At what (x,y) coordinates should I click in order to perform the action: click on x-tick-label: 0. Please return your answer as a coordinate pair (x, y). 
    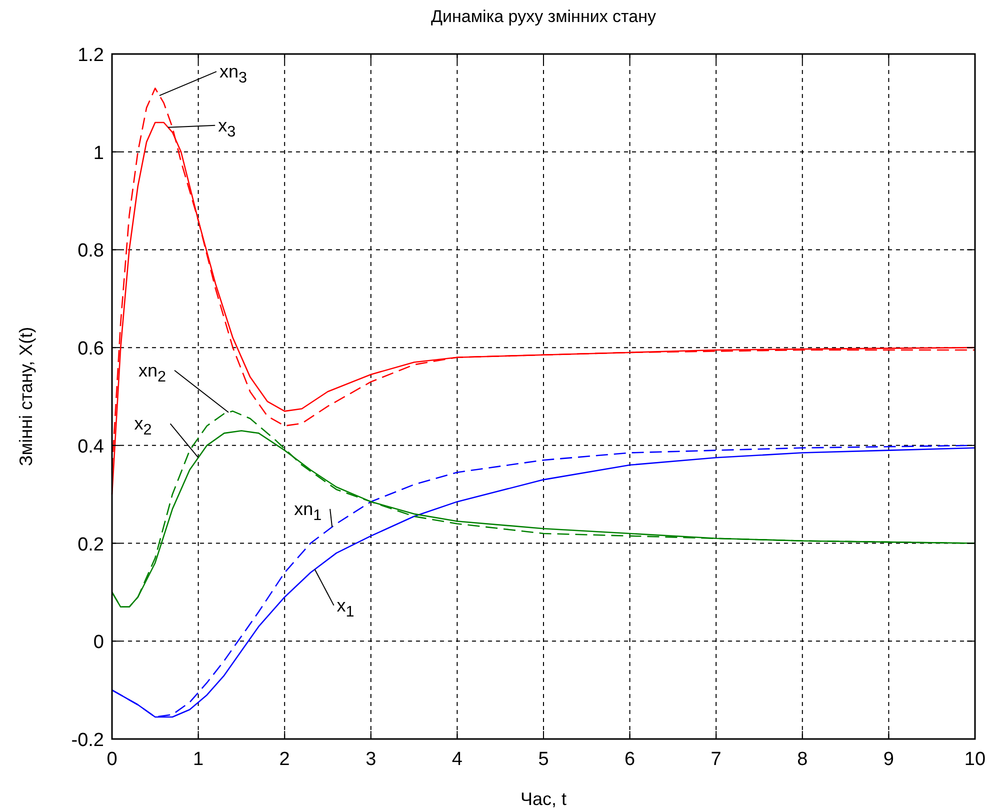
    Looking at the image, I should click on (112, 759).